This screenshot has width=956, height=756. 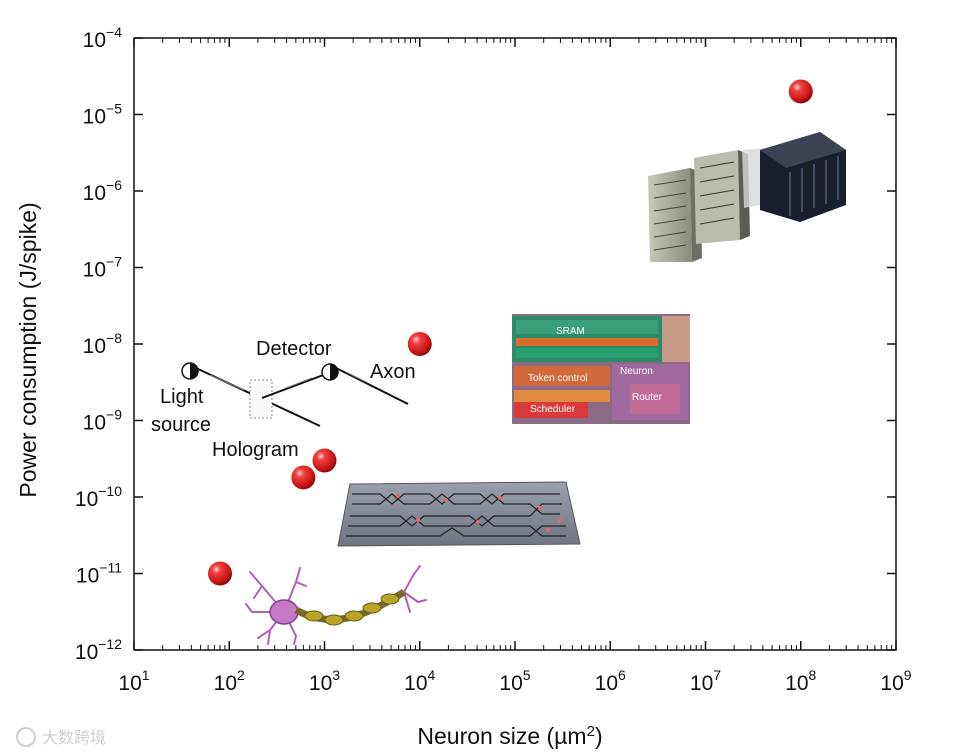 I want to click on x-axis-title-sup: 2, so click(x=591, y=731).